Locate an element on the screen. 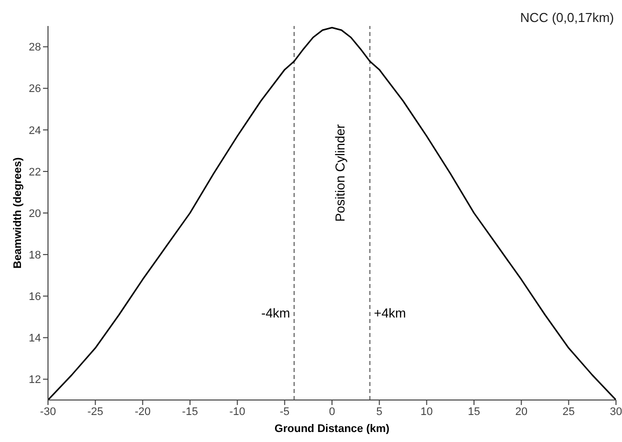 Image resolution: width=622 pixels, height=442 pixels. y-tick-label: 26 is located at coordinates (34, 89).